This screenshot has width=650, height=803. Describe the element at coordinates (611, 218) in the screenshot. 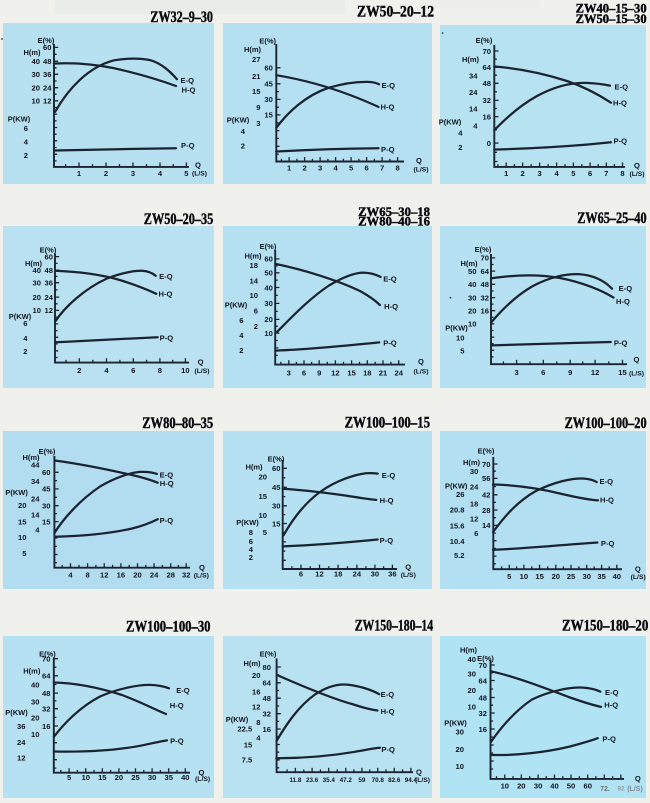

I see `svg-text: ZW65–25–40` at that location.